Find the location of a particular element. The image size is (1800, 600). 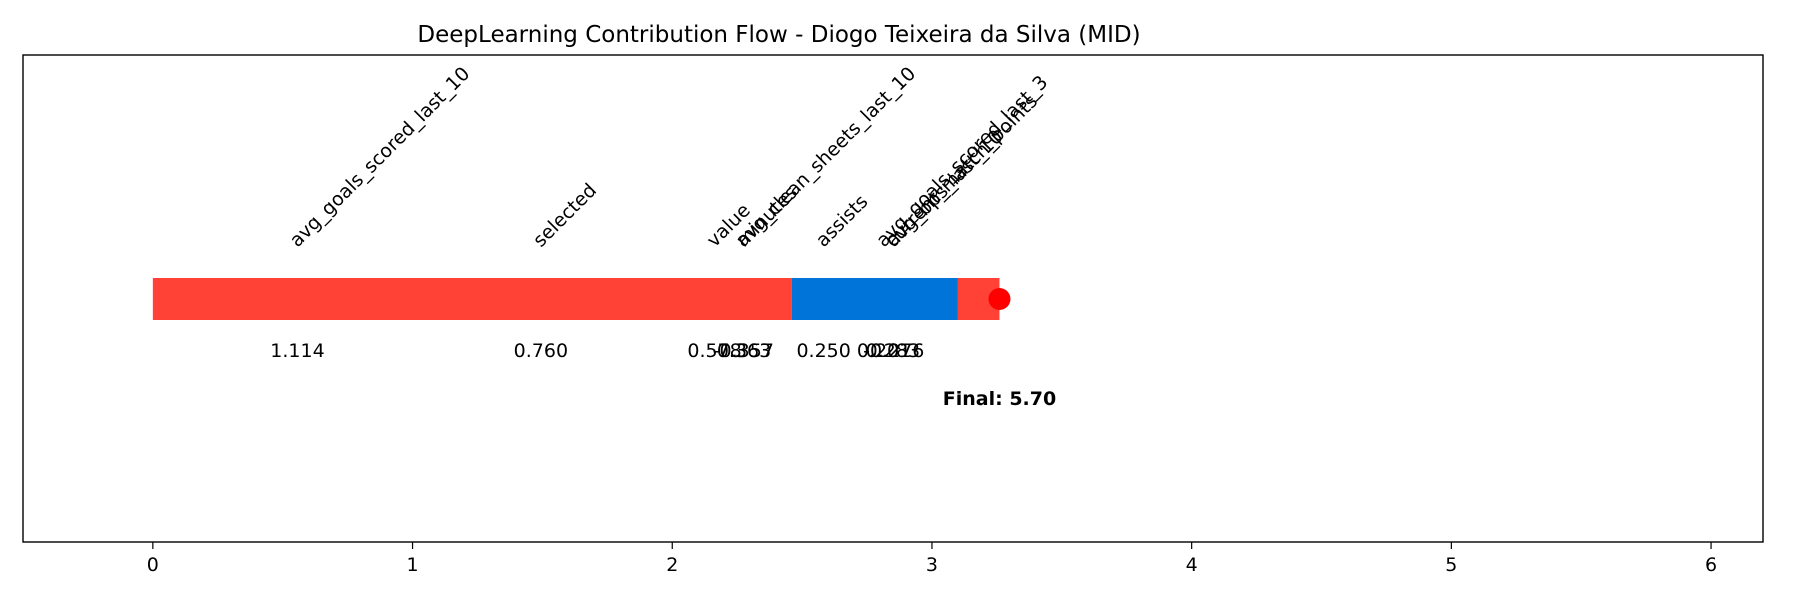

final-marker-layer is located at coordinates (999, 299).